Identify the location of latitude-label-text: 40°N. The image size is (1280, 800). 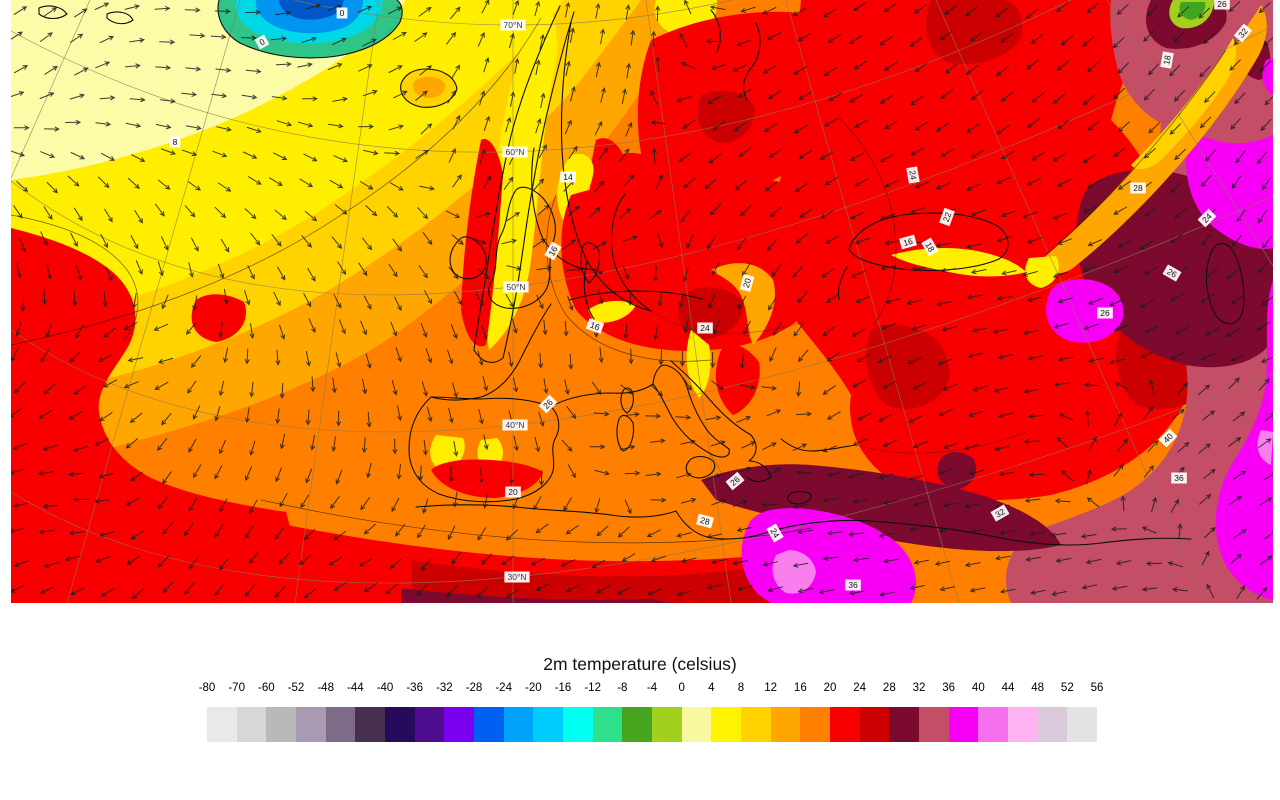
(515, 425).